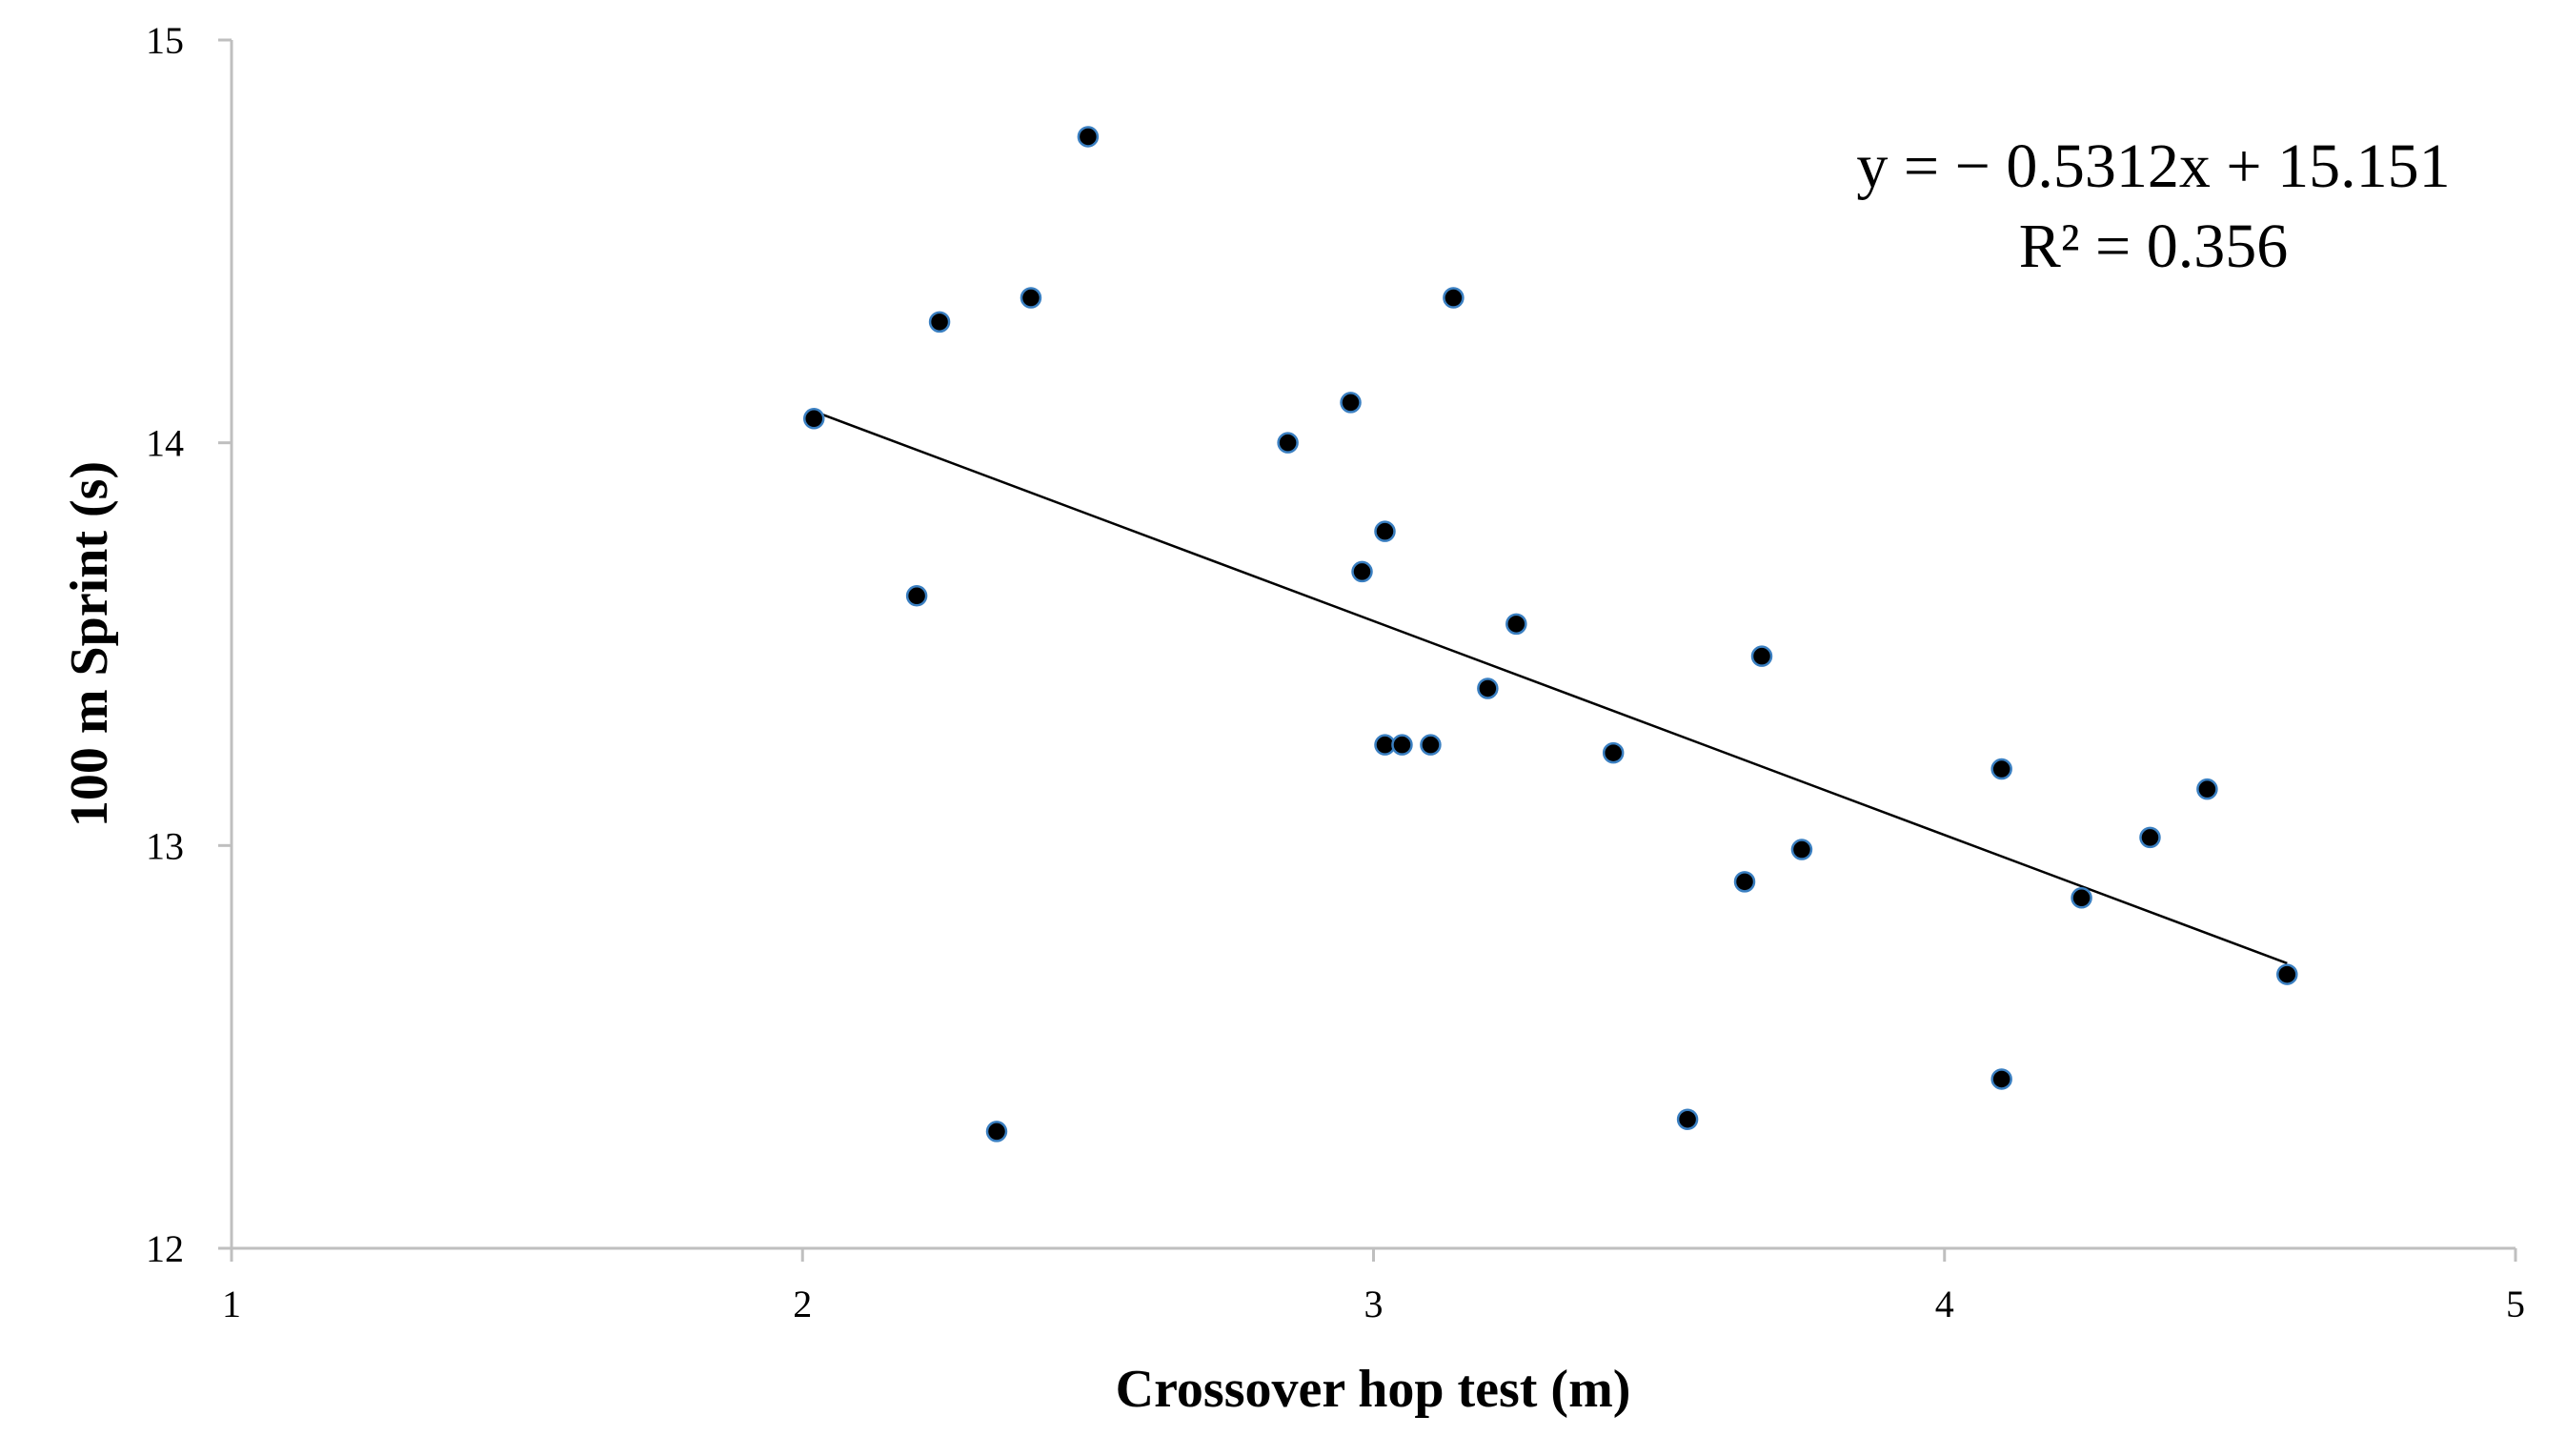  Describe the element at coordinates (89, 644) in the screenshot. I see `y-axis-title: 100 m Sprint (s)` at that location.